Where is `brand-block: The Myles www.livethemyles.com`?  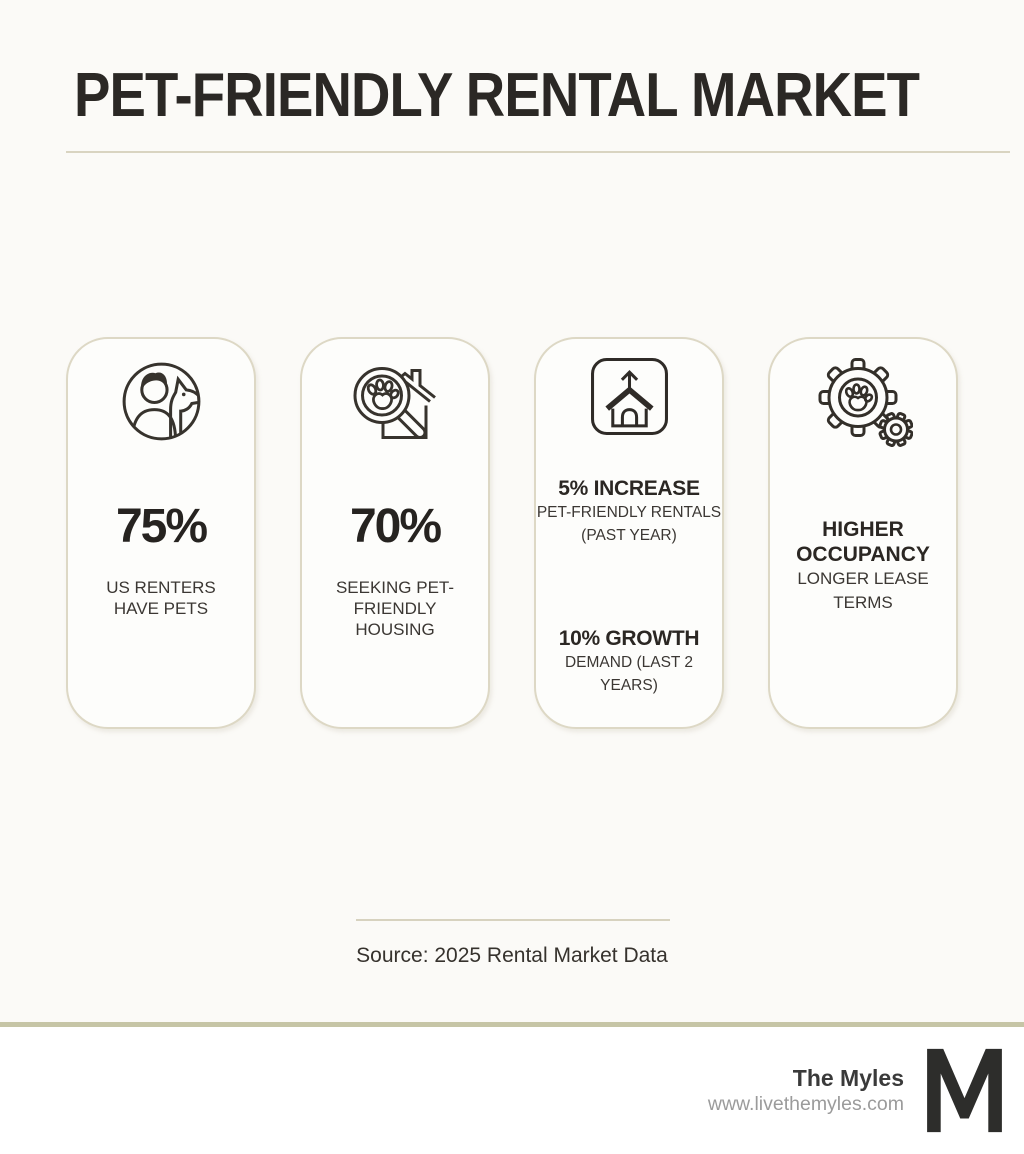 brand-block: The Myles www.livethemyles.com is located at coordinates (806, 1090).